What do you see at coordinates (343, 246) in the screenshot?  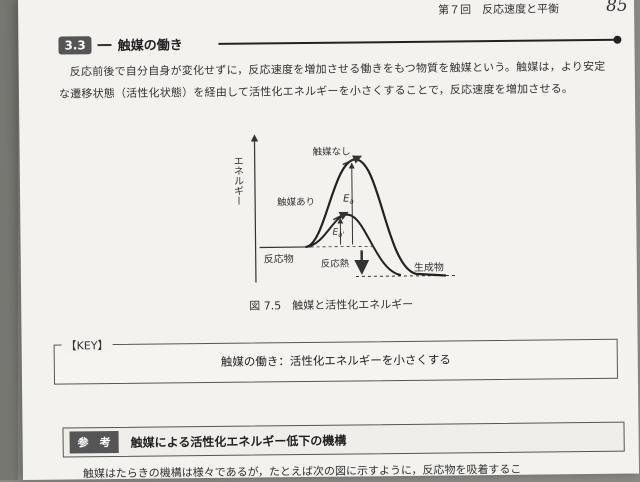 I see `reactant-dashed-extension` at bounding box center [343, 246].